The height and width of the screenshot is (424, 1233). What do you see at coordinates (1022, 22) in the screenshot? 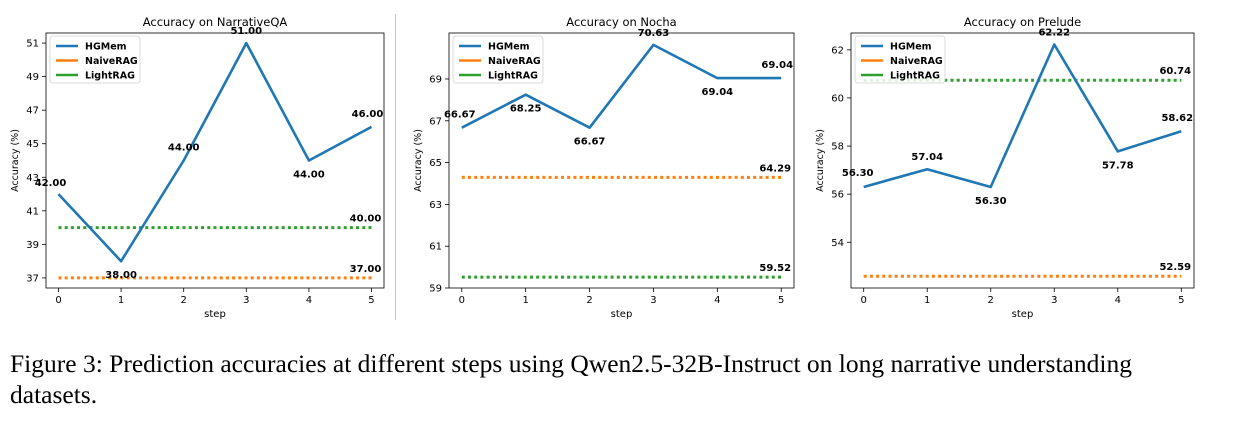
I see `chart-title: Accuracy on Prelude` at bounding box center [1022, 22].